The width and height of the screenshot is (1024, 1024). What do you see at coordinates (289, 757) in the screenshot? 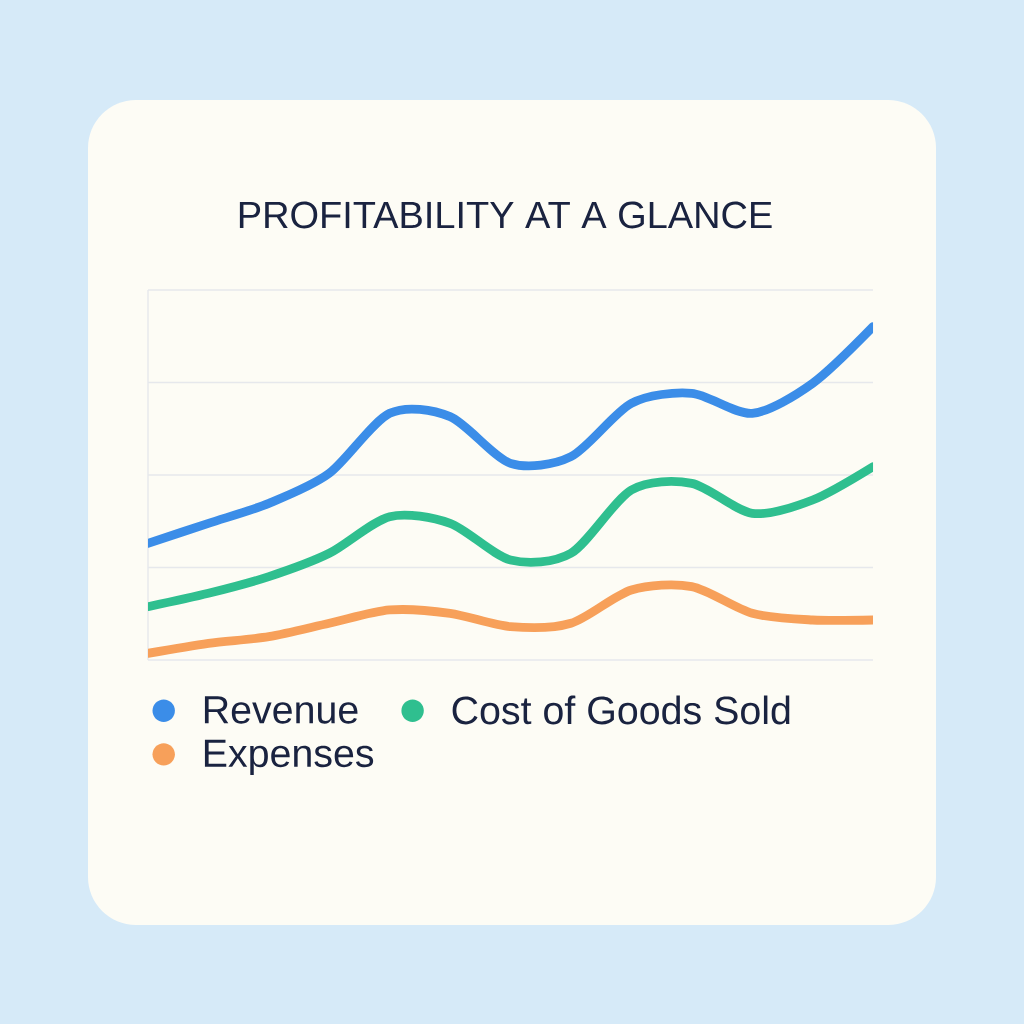
I see `legend-label: Expenses` at bounding box center [289, 757].